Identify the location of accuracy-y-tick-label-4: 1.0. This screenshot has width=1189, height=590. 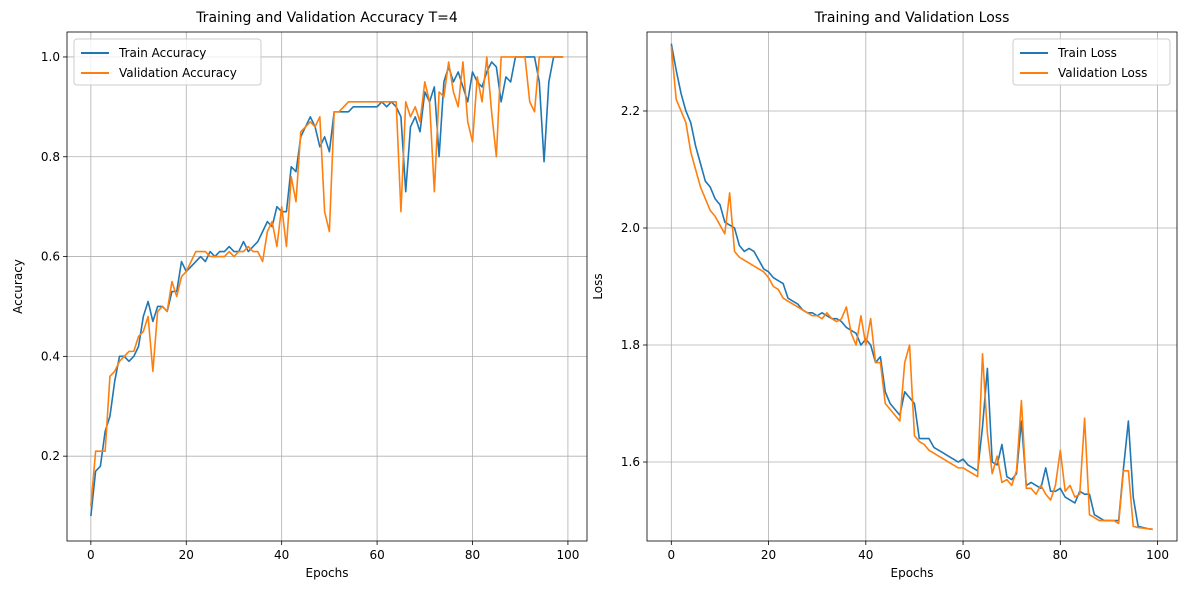
(50, 57).